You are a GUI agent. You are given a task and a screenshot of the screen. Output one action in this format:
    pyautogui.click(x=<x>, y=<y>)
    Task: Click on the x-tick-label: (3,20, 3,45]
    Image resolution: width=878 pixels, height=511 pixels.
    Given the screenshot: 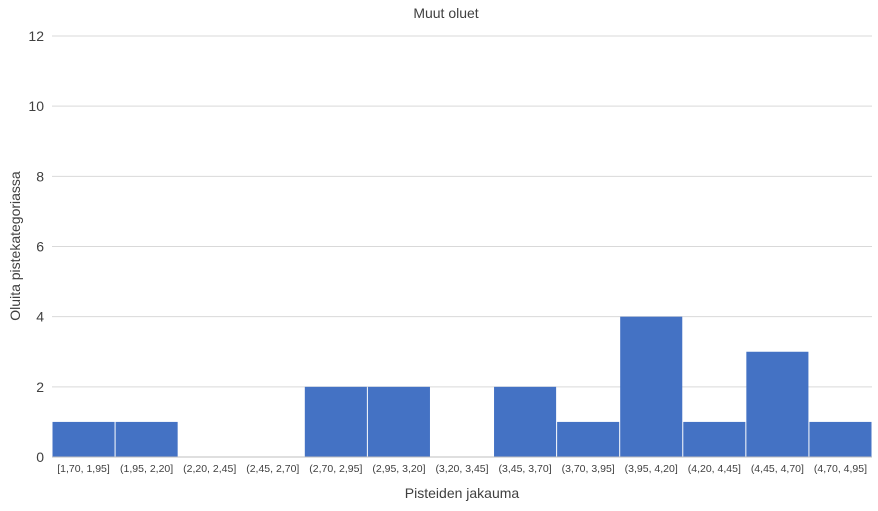 What is the action you would take?
    pyautogui.click(x=461, y=469)
    